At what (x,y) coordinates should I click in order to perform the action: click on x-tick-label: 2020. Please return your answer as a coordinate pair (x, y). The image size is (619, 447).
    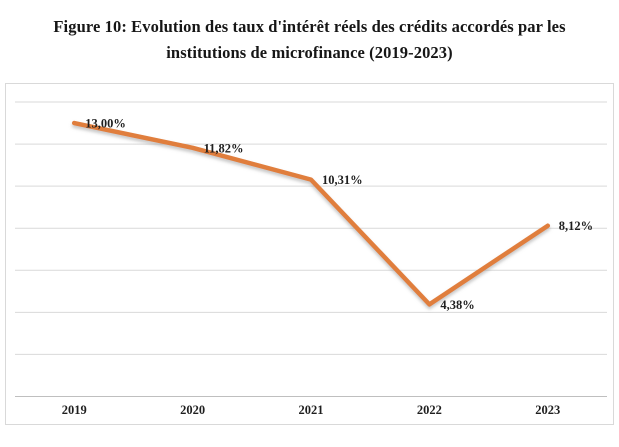
    Looking at the image, I should click on (192, 410).